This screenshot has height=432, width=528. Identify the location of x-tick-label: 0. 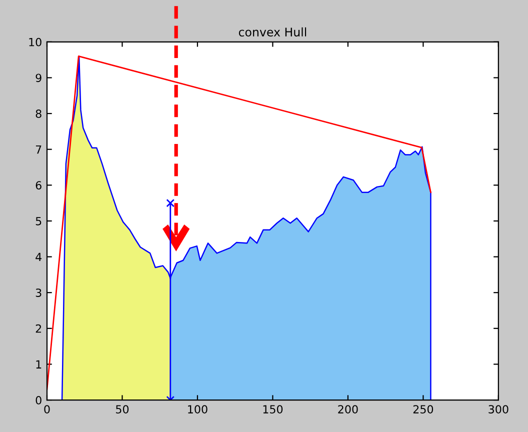
(47, 409).